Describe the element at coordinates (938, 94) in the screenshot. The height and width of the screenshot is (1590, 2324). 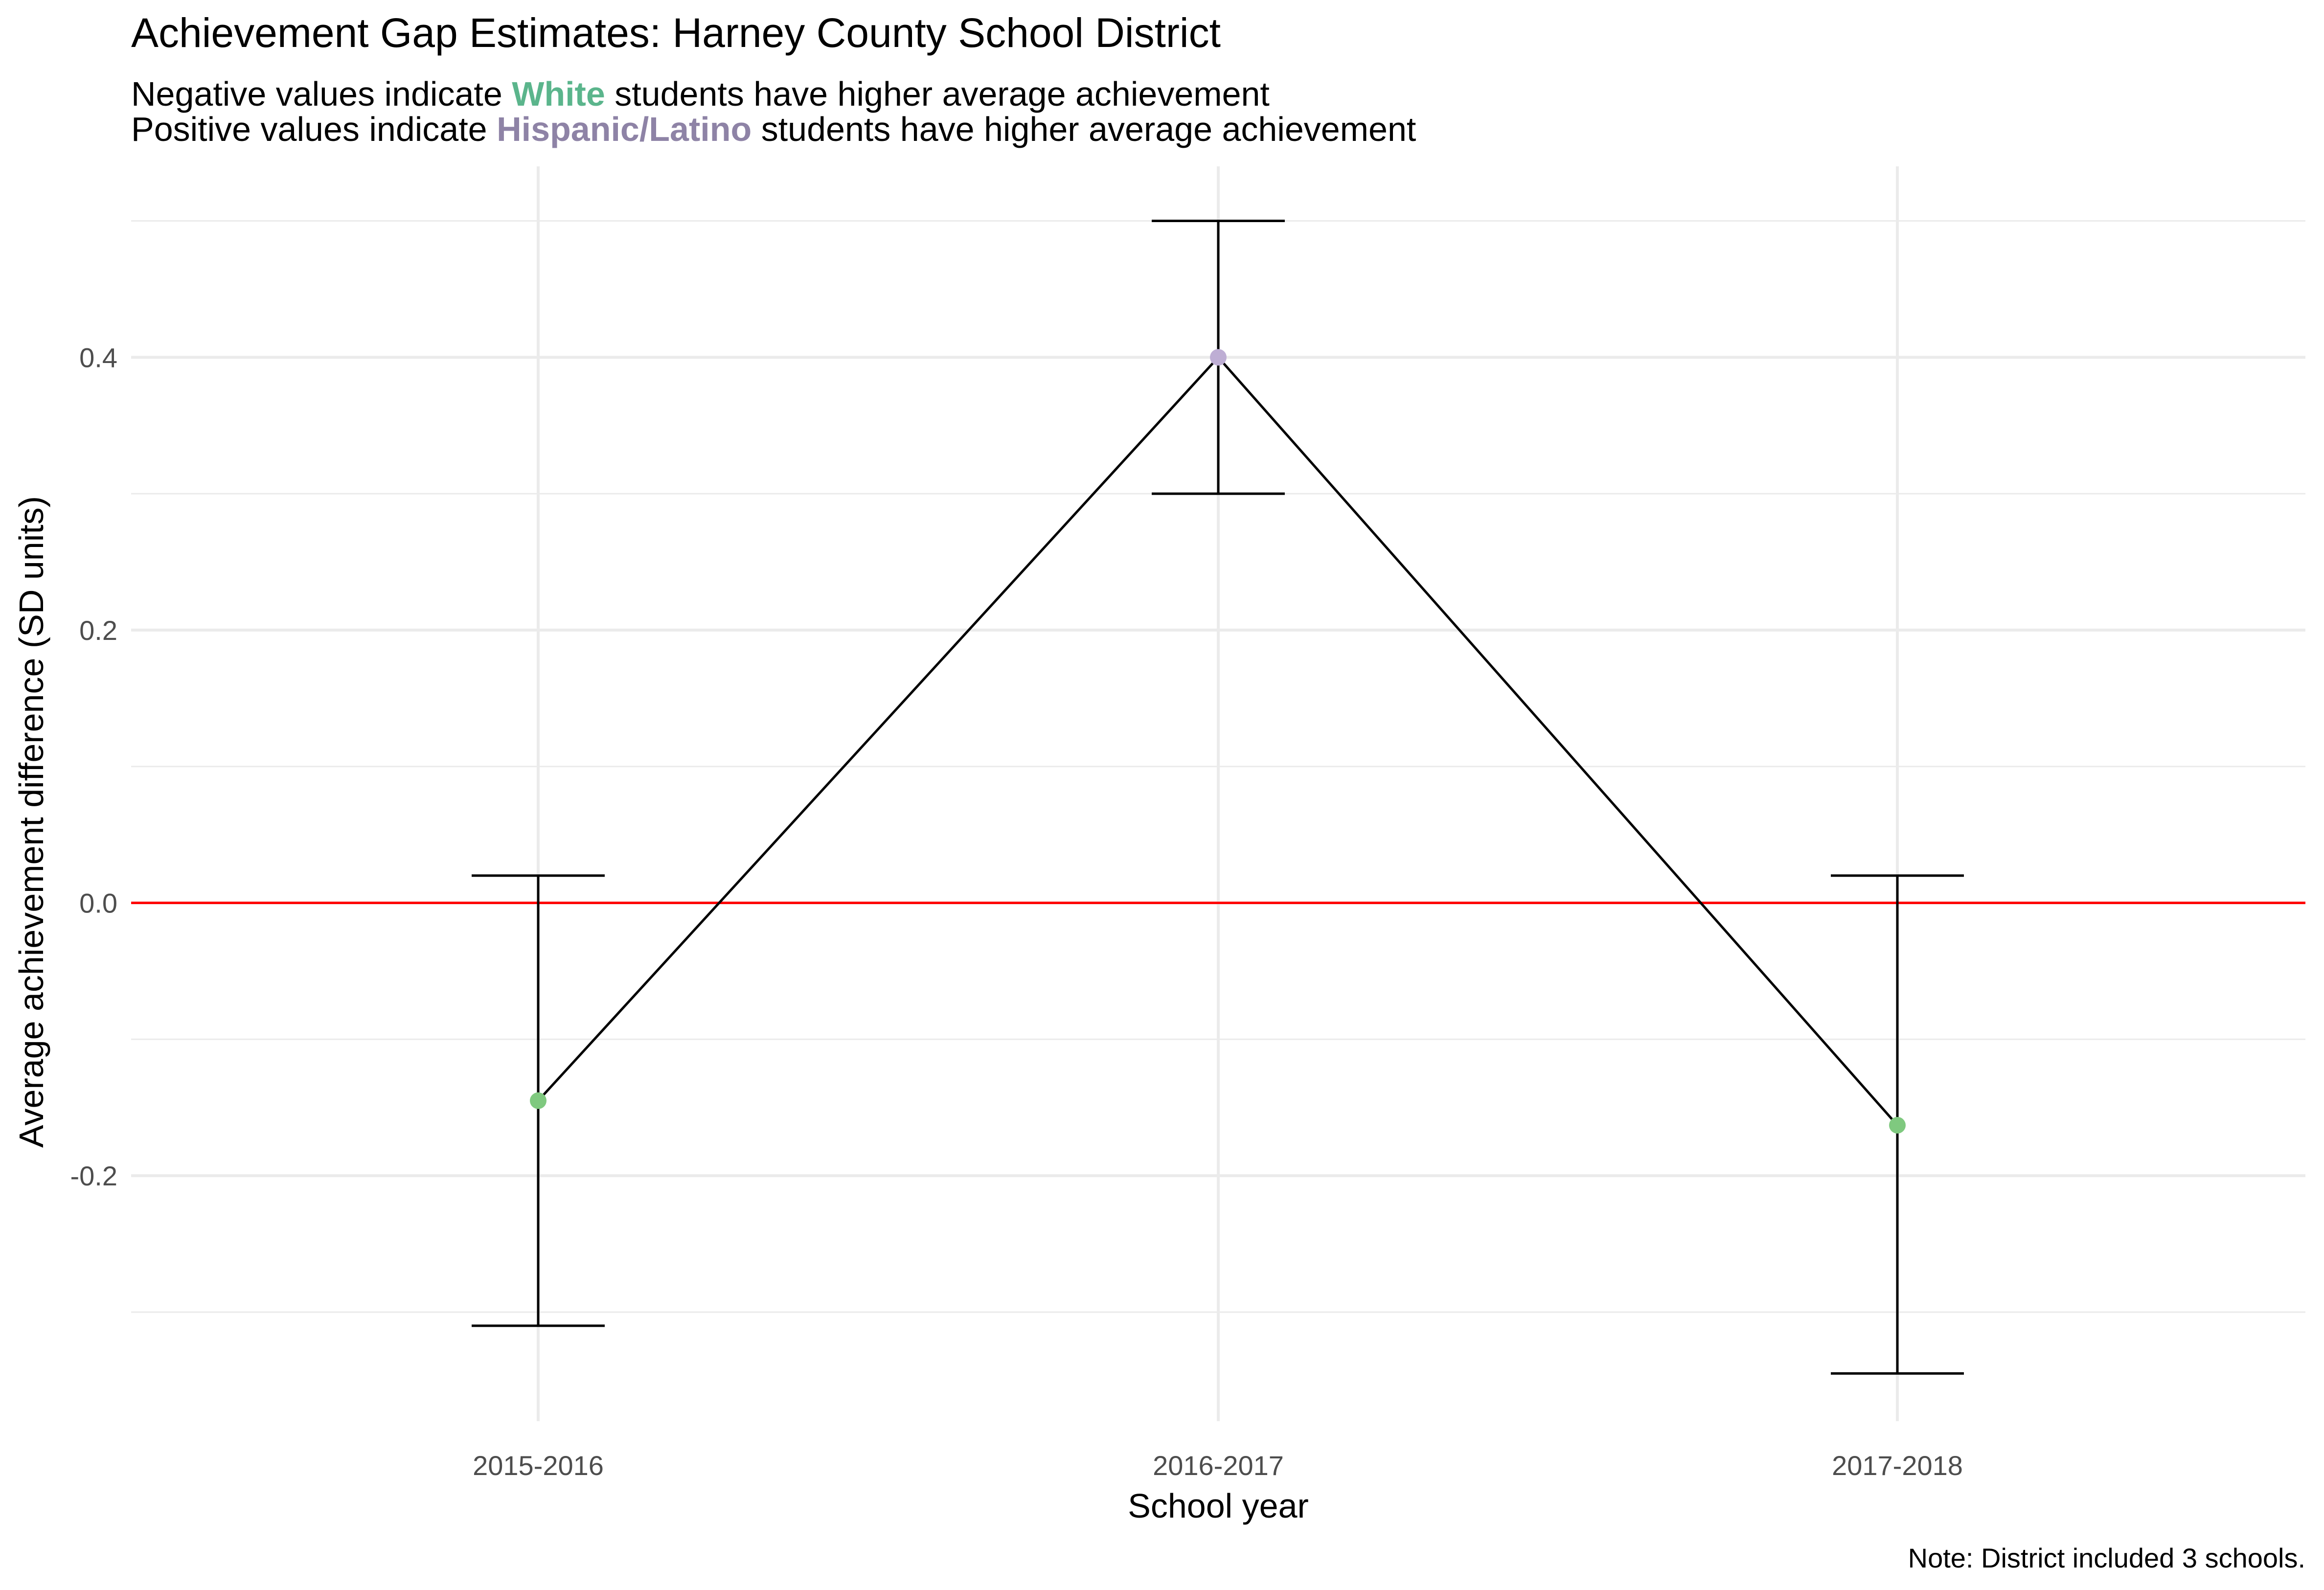
I see `subtitle-1-after: students have higher average achievement` at that location.